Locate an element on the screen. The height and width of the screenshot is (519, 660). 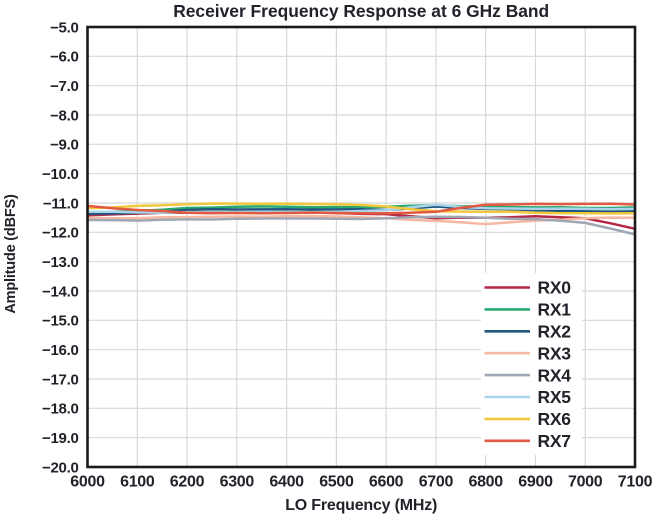
svg-text: 6500 is located at coordinates (336, 482).